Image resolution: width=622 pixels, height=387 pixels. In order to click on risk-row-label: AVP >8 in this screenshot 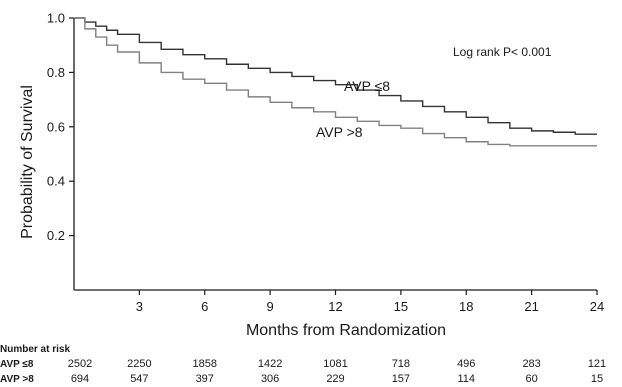, I will do `click(17, 379)`.